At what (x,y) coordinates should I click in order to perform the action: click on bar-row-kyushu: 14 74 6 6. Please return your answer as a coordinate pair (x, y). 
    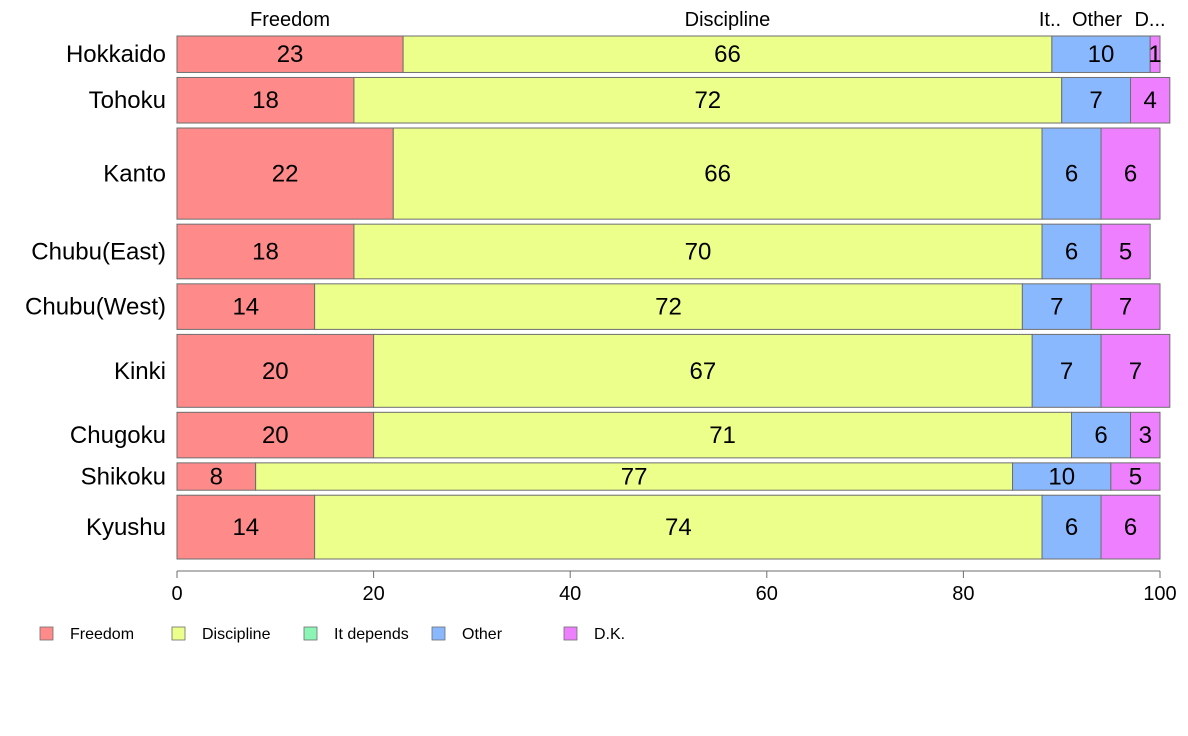
    Looking at the image, I should click on (668, 527).